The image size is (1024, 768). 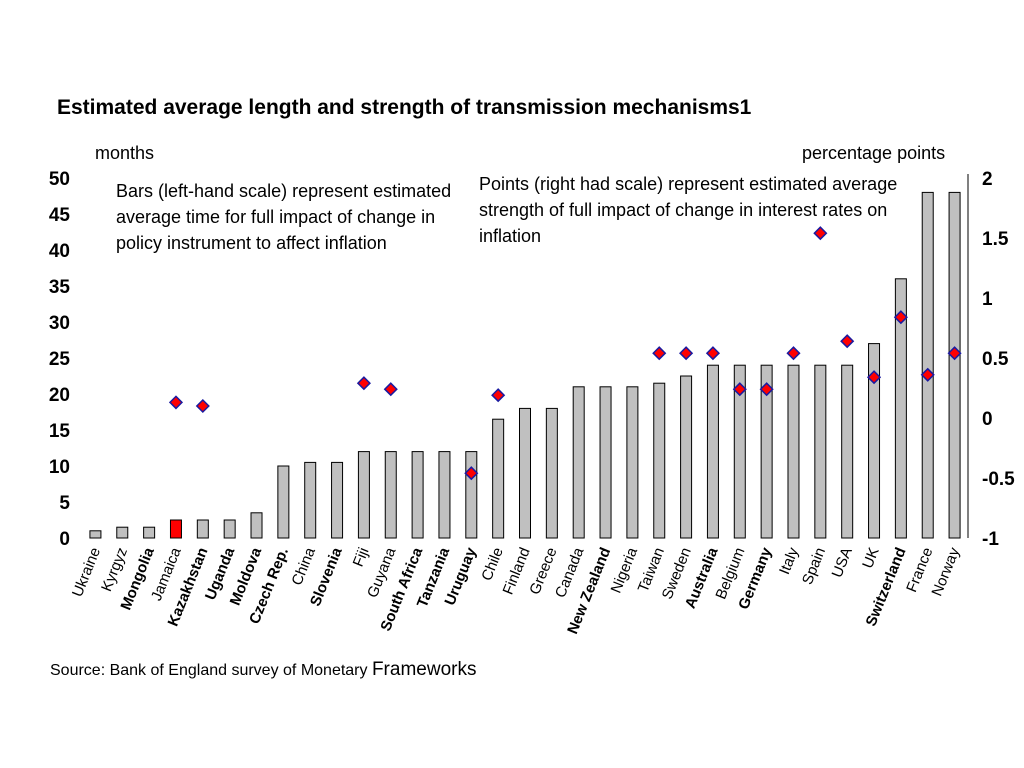 I want to click on left-tick-label: 15, so click(x=60, y=431).